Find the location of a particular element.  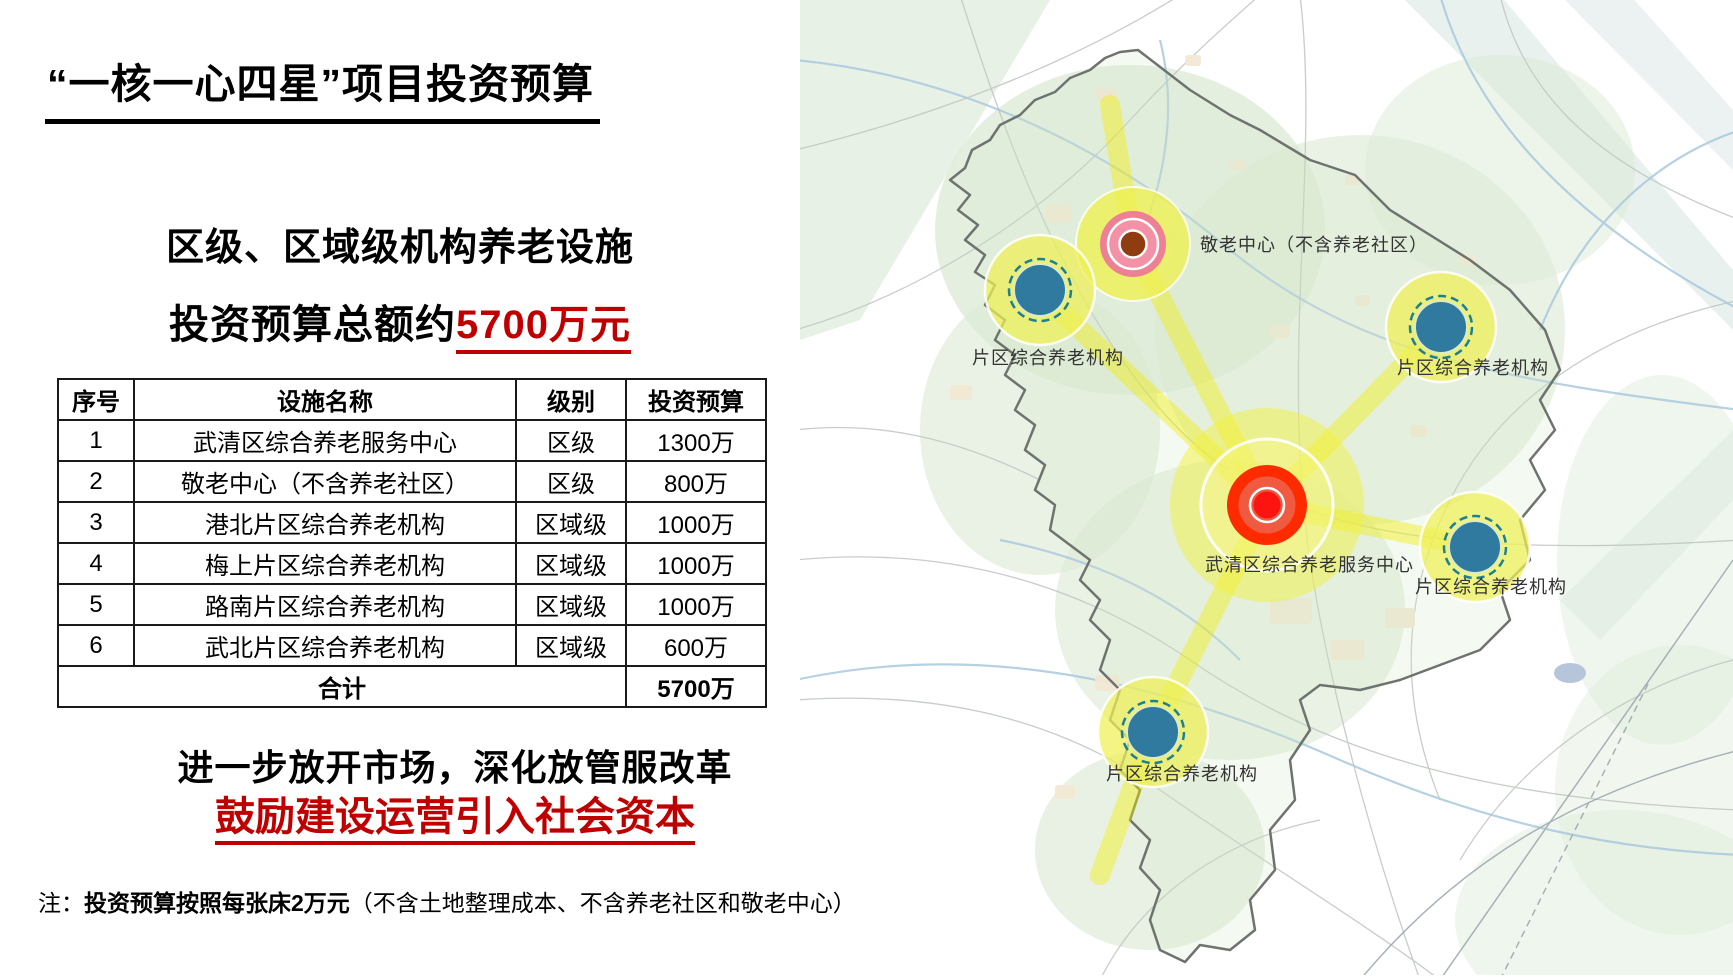

table-row: 6 武北片区综合养老机构 区域级 600万 is located at coordinates (412, 645).